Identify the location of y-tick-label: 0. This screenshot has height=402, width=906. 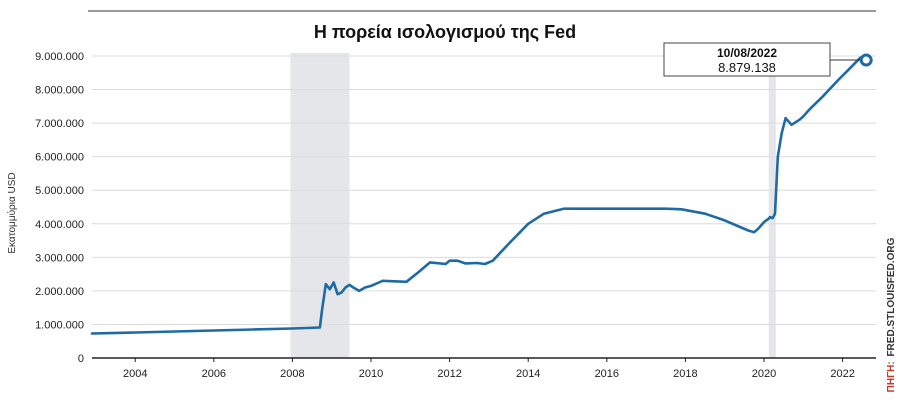
(81, 359).